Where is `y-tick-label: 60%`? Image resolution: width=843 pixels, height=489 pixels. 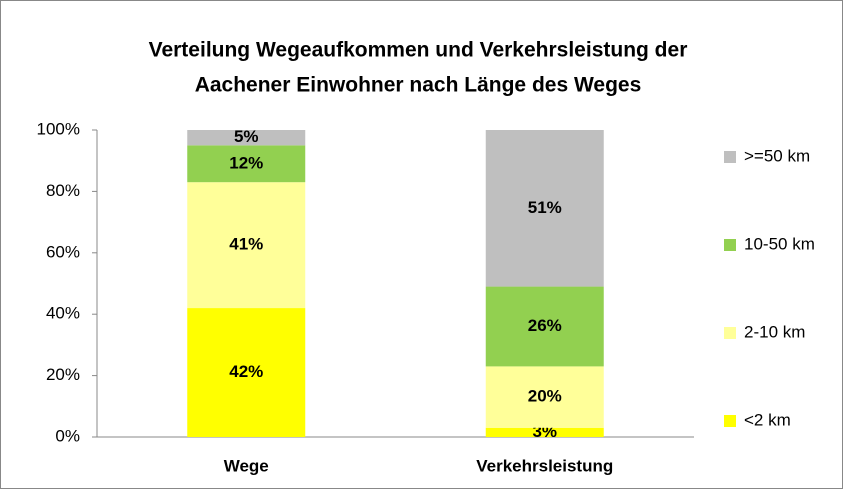 y-tick-label: 60% is located at coordinates (63, 251).